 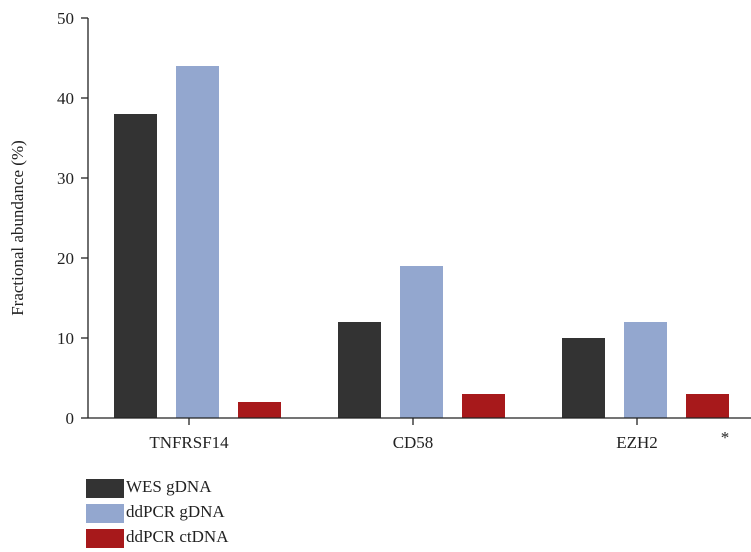 I want to click on legend-label-ddpcr-ctdna: ddPCR ctDNA, so click(x=177, y=536).